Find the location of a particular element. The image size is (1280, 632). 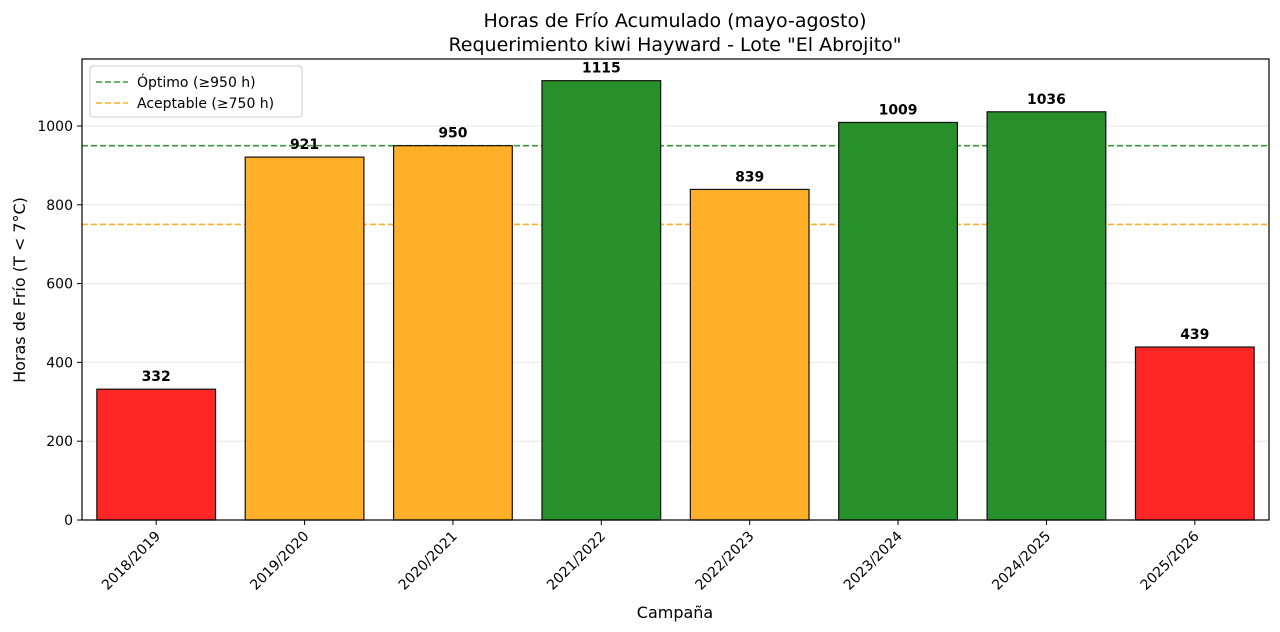

y-tick-label: 200 is located at coordinates (59, 442).